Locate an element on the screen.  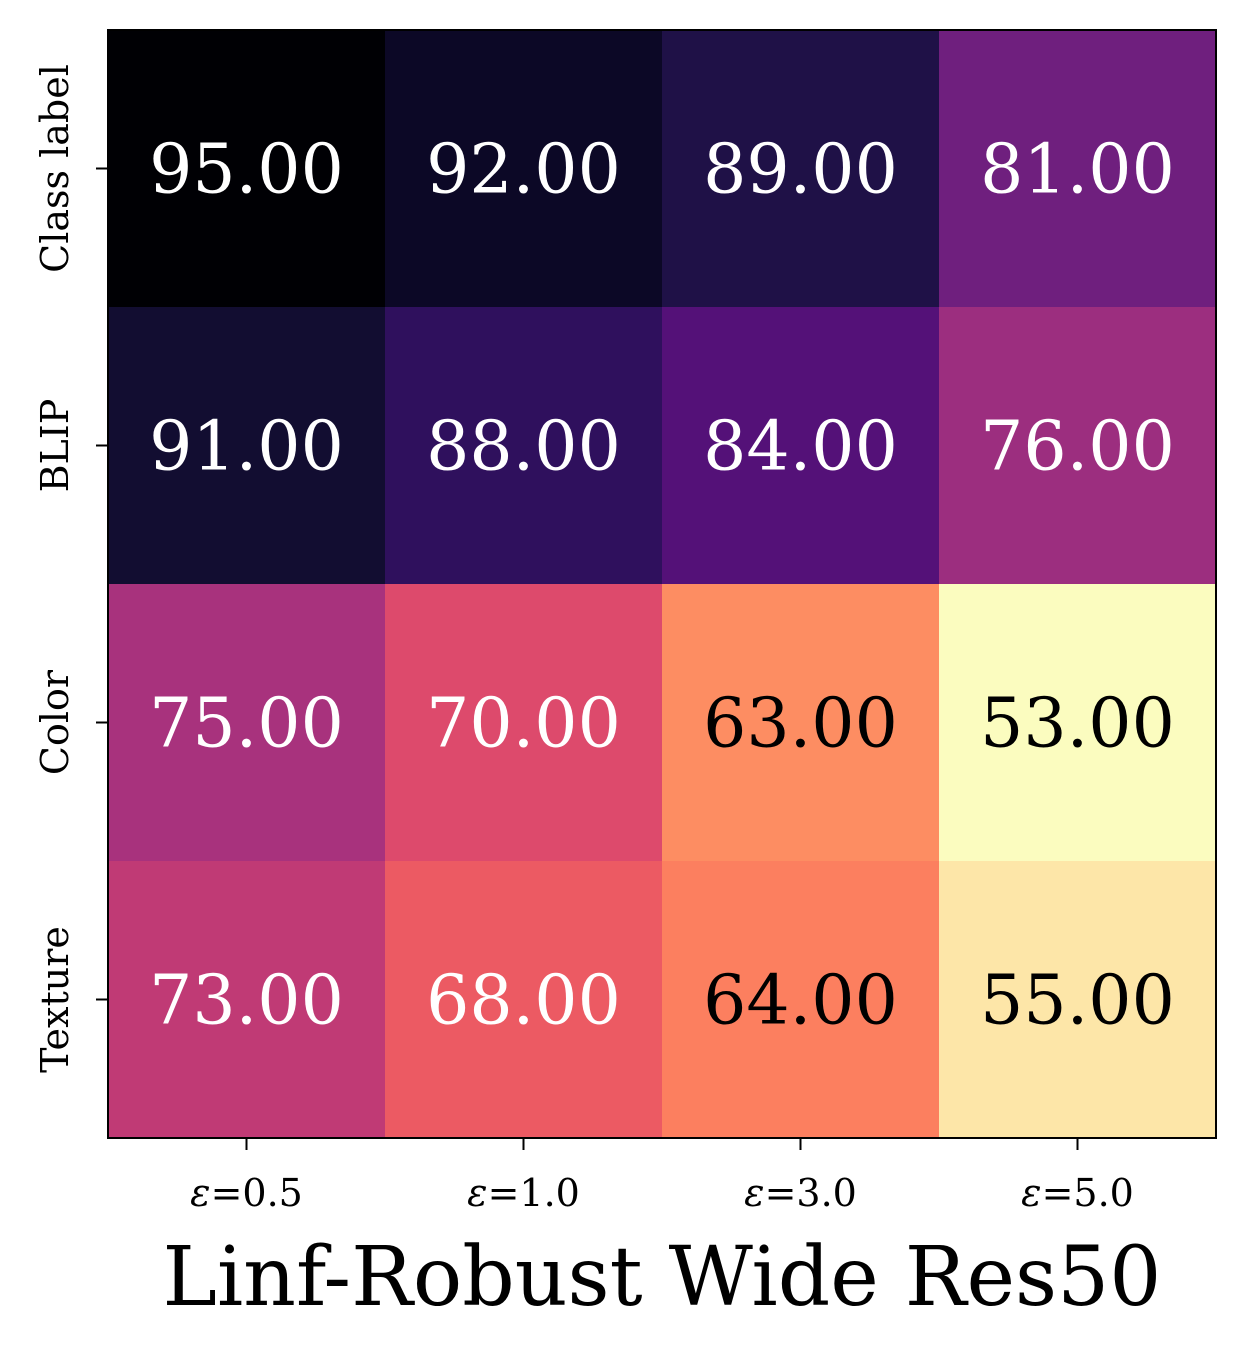
cell-value-label: 64.00 is located at coordinates (800, 1001).